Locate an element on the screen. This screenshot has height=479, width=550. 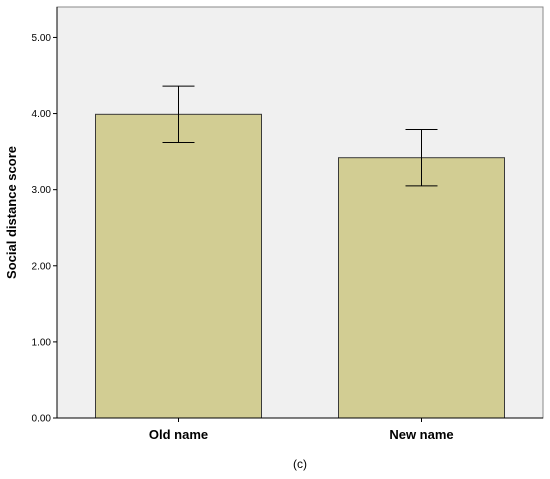
error-bars-group is located at coordinates (300, 136).